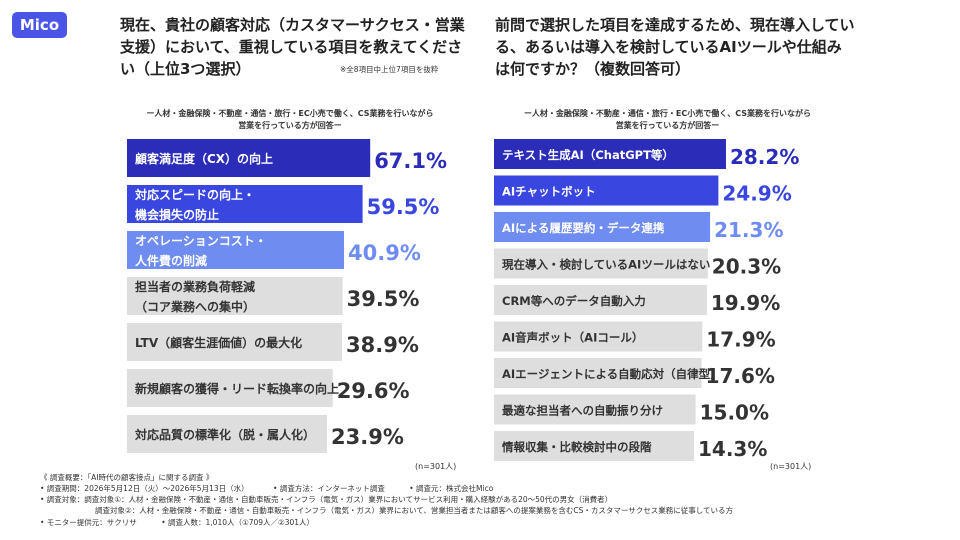 Image resolution: width=960 pixels, height=540 pixels. What do you see at coordinates (403, 207) in the screenshot?
I see `left-value-label-2: 59.5%` at bounding box center [403, 207].